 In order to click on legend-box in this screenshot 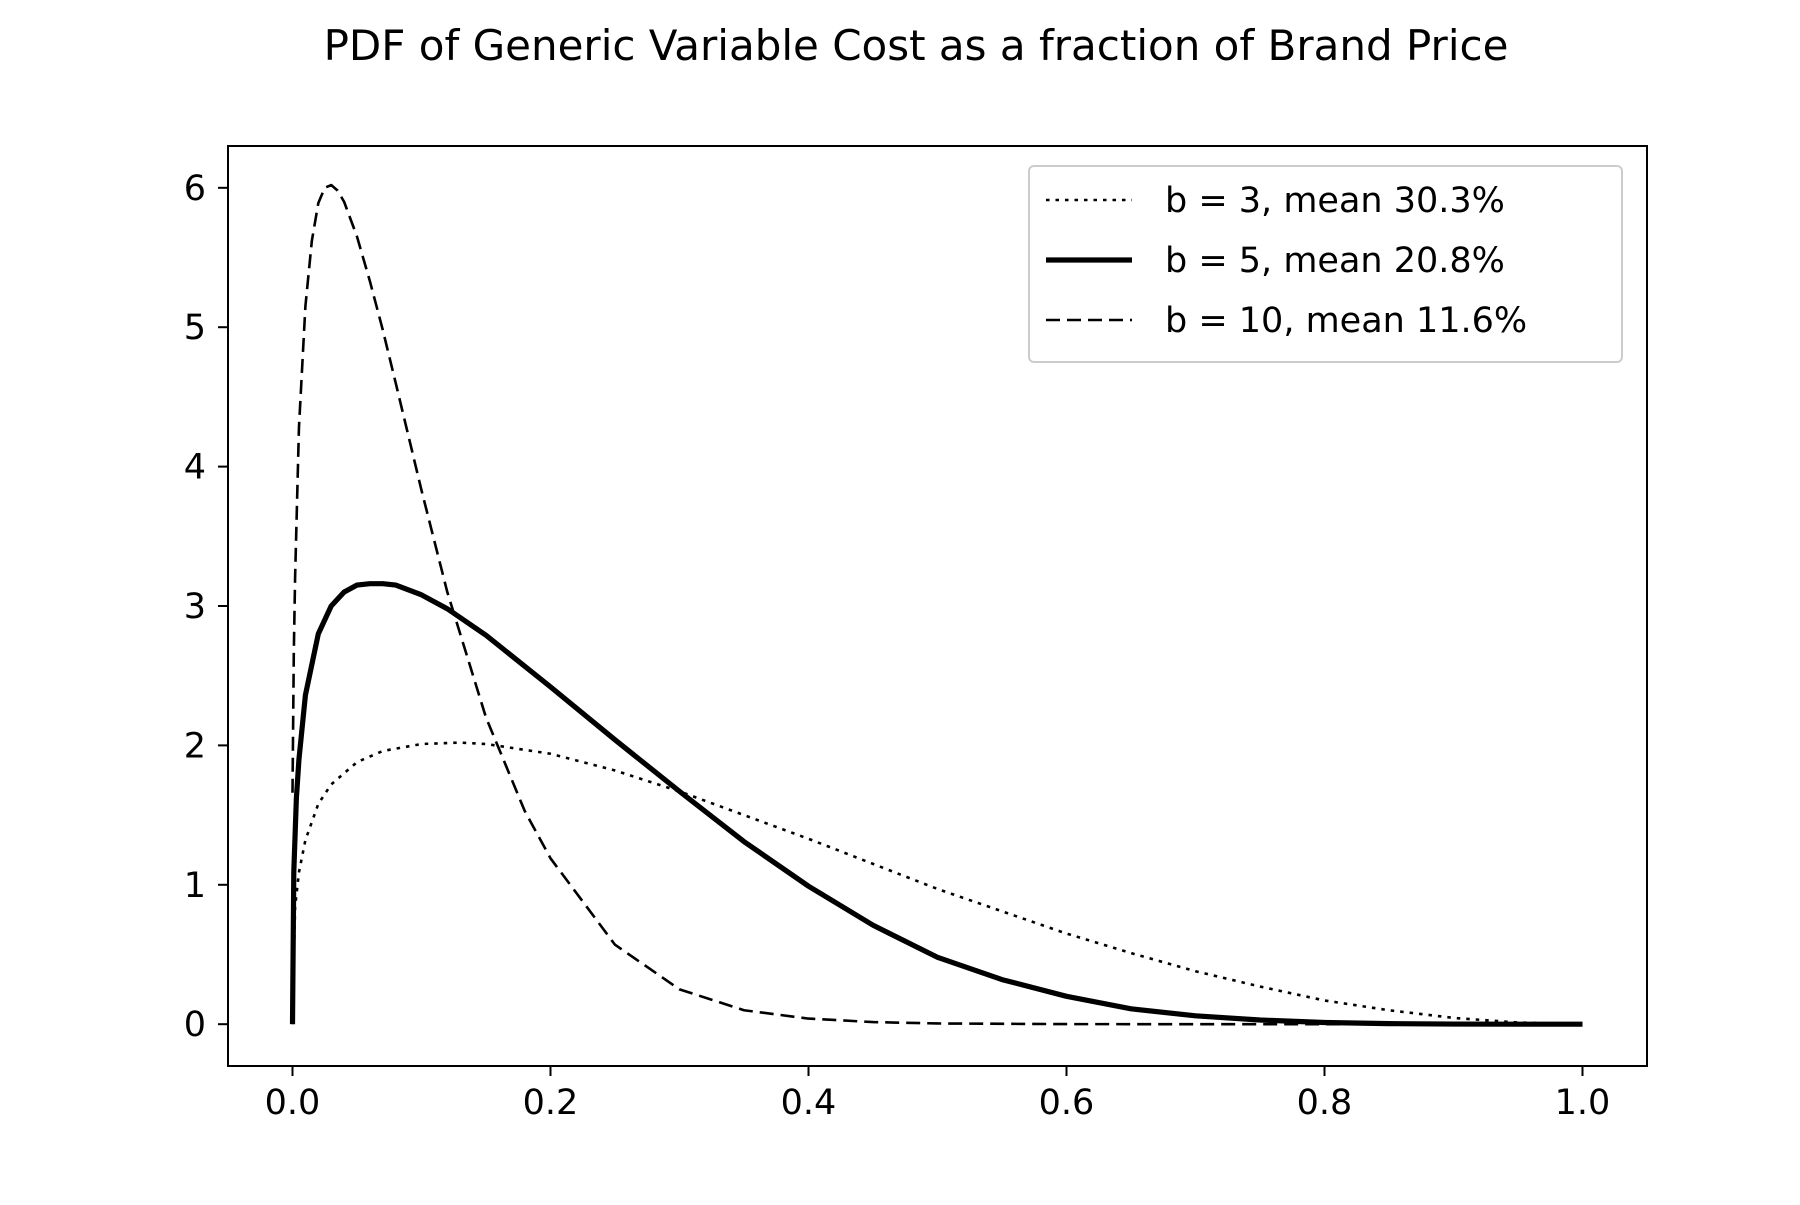, I will do `click(1325, 264)`.